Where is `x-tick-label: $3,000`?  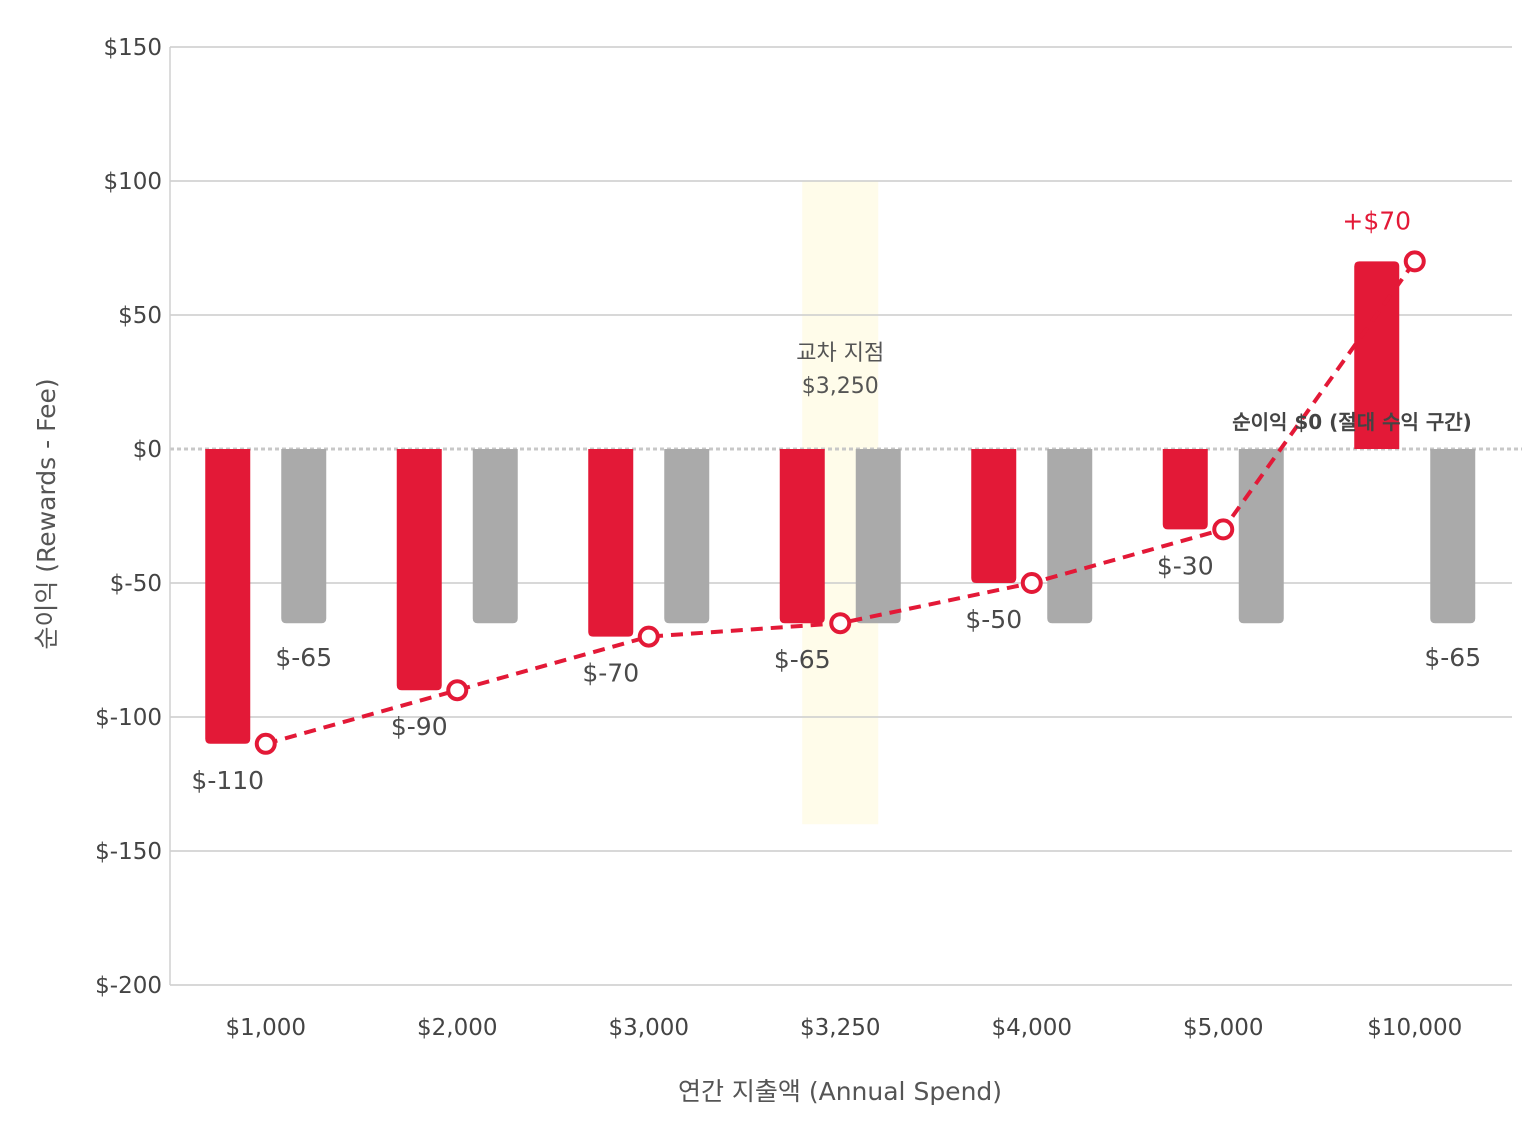 x-tick-label: $3,000 is located at coordinates (649, 1028).